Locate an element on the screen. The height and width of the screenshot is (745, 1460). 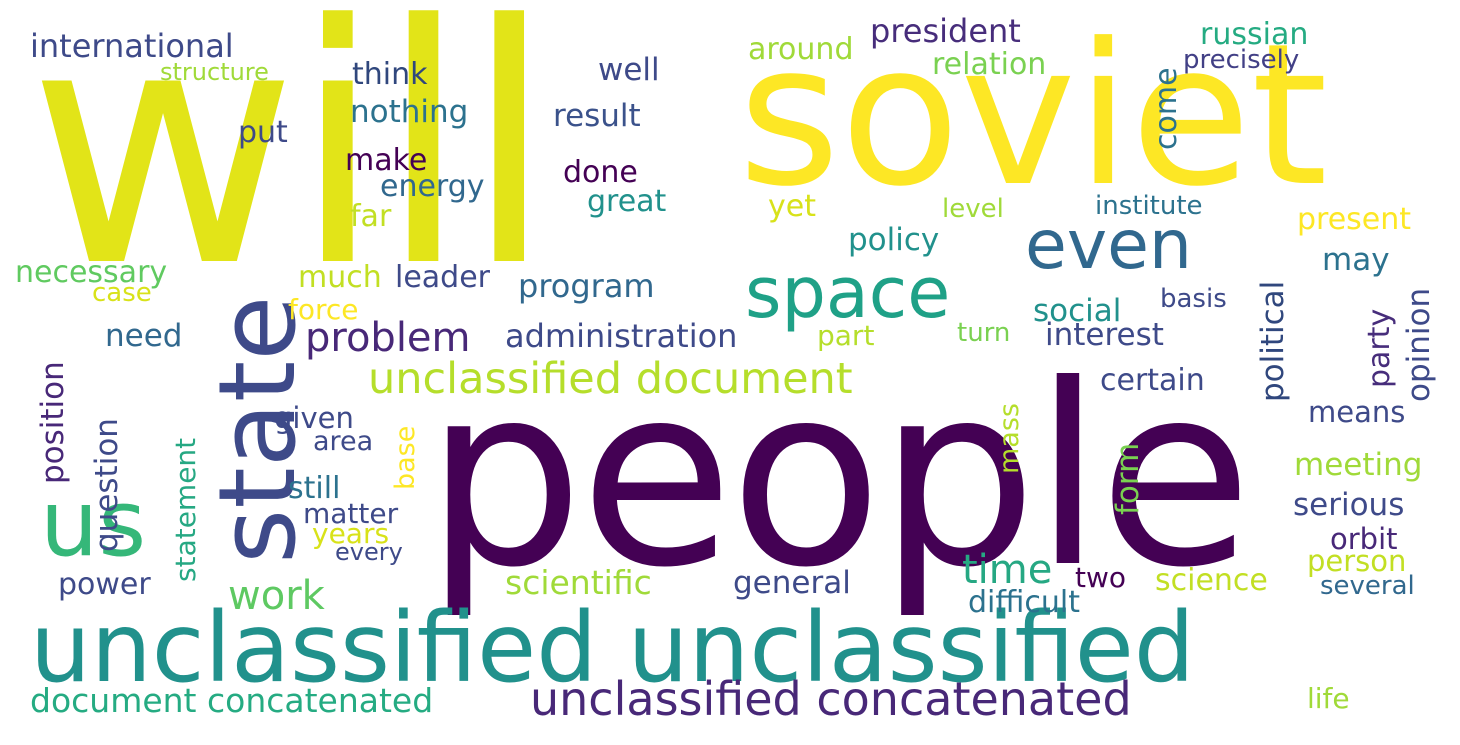
word-present: present is located at coordinates (1354, 219).